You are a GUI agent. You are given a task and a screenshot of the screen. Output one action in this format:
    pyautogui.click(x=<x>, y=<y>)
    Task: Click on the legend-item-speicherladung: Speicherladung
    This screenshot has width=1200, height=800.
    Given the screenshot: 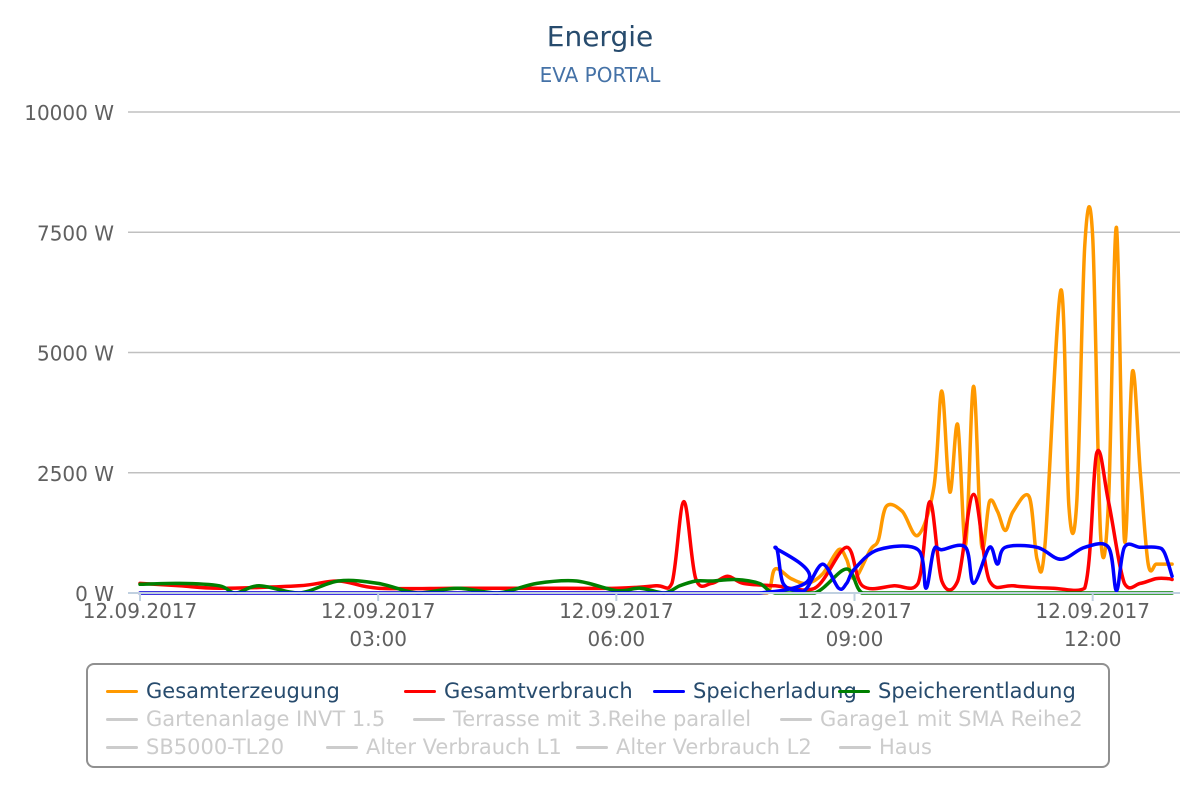 What is the action you would take?
    pyautogui.click(x=755, y=691)
    